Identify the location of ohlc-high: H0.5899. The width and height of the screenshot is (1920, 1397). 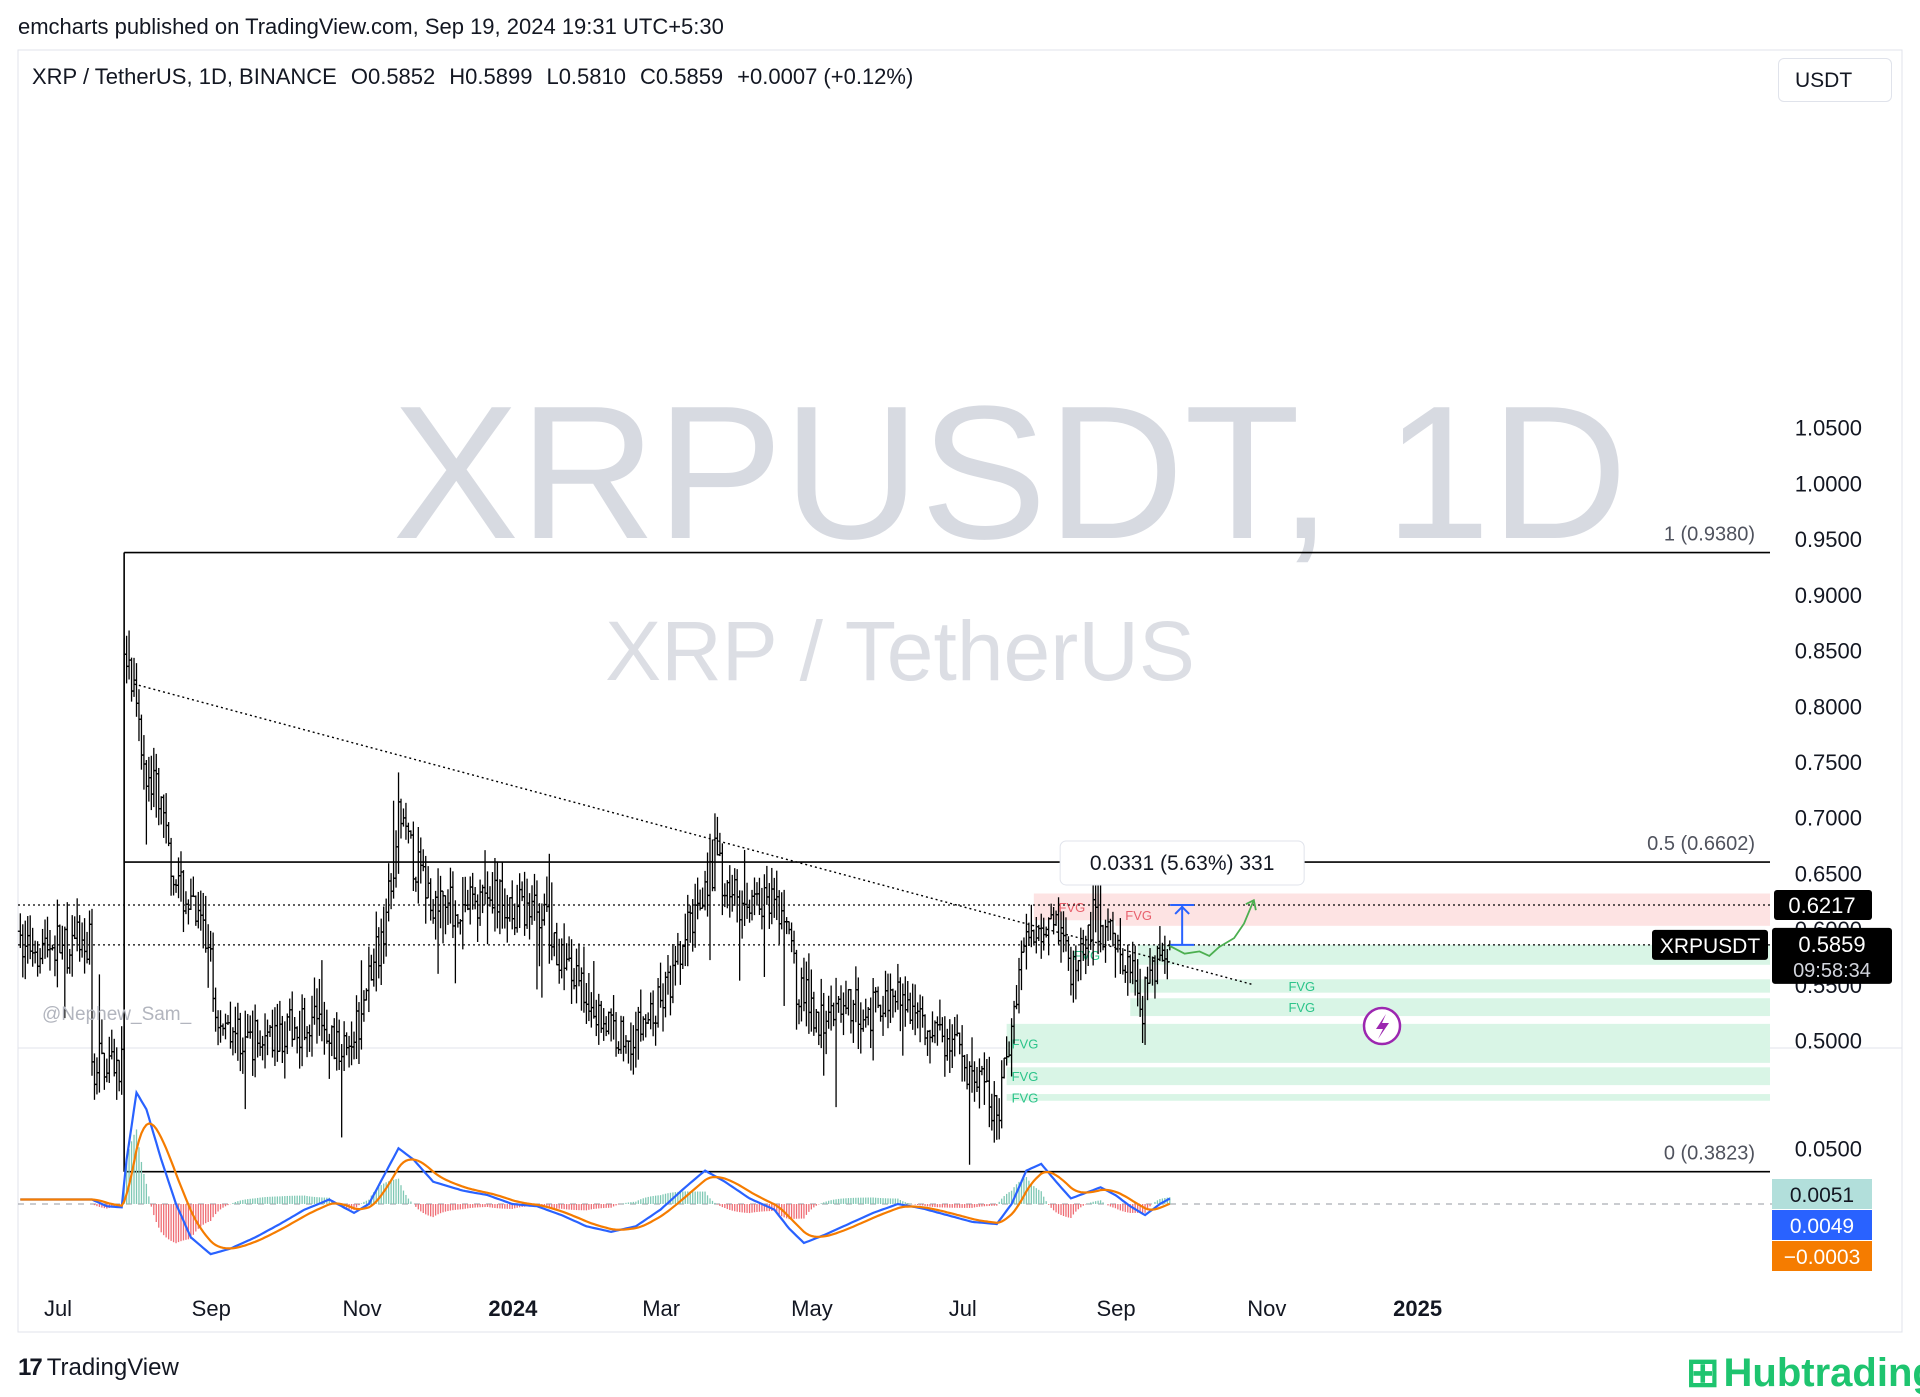
(491, 76).